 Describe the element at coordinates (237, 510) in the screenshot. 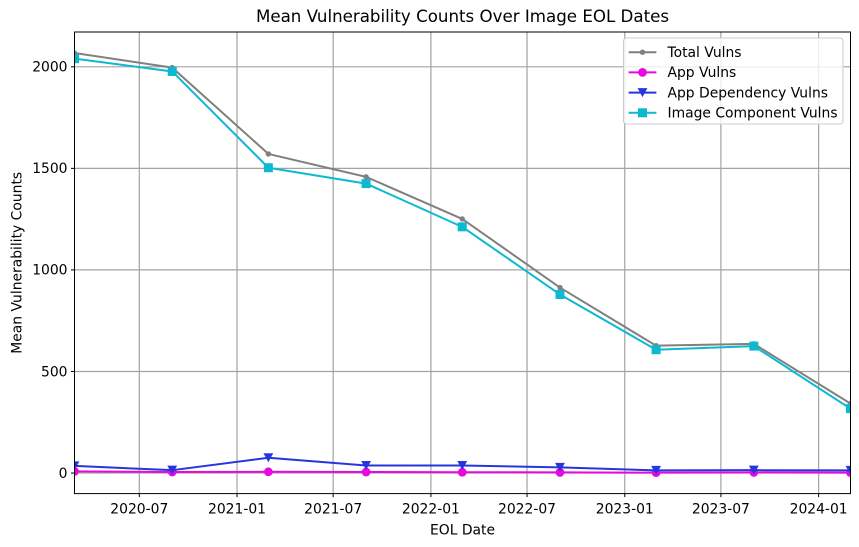

I see `x-tick-label: 2021-01` at that location.